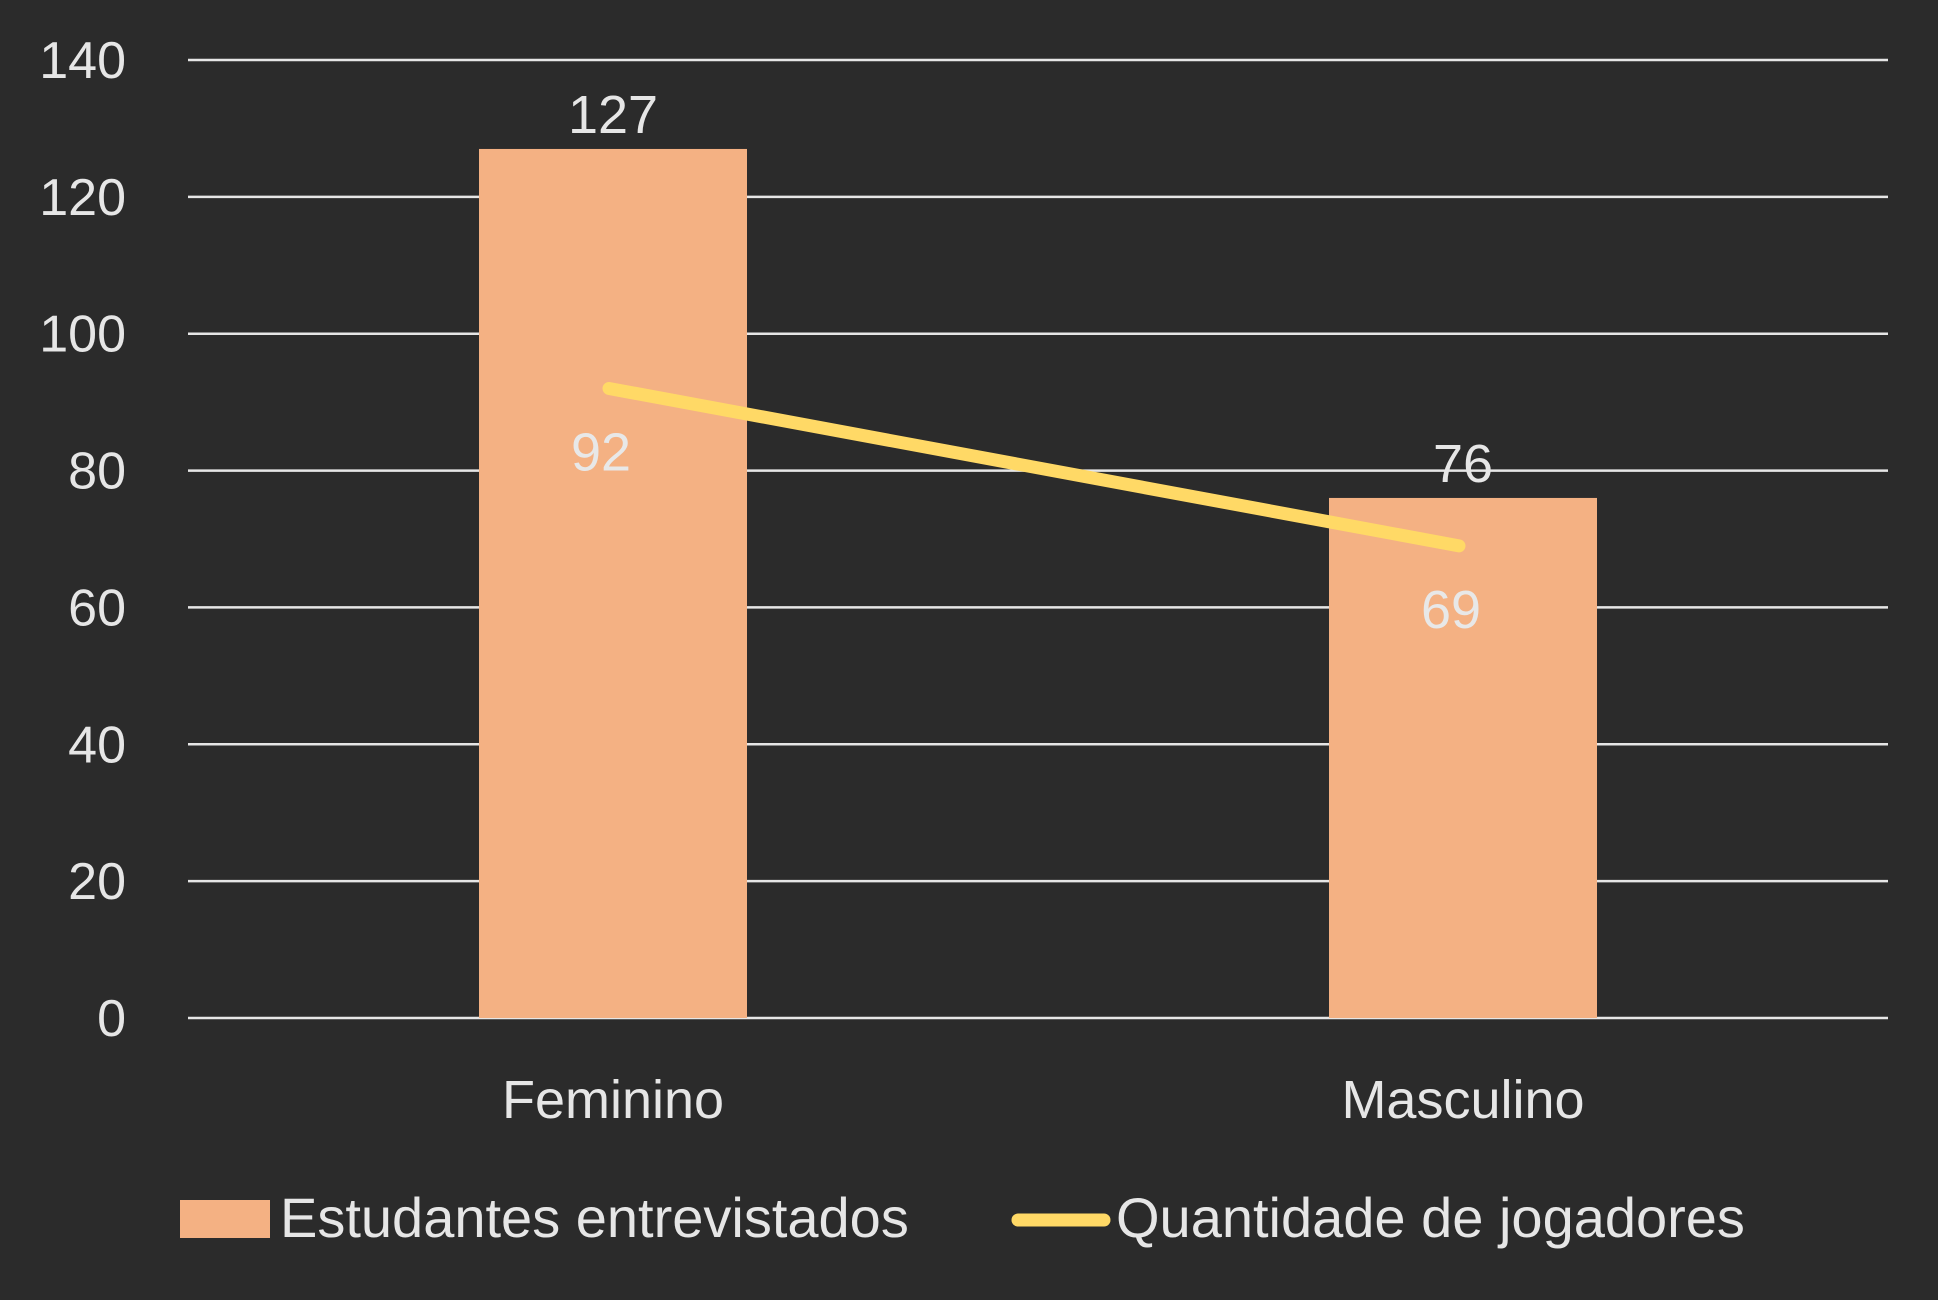  What do you see at coordinates (225, 1219) in the screenshot?
I see `legend-swatch-bar` at bounding box center [225, 1219].